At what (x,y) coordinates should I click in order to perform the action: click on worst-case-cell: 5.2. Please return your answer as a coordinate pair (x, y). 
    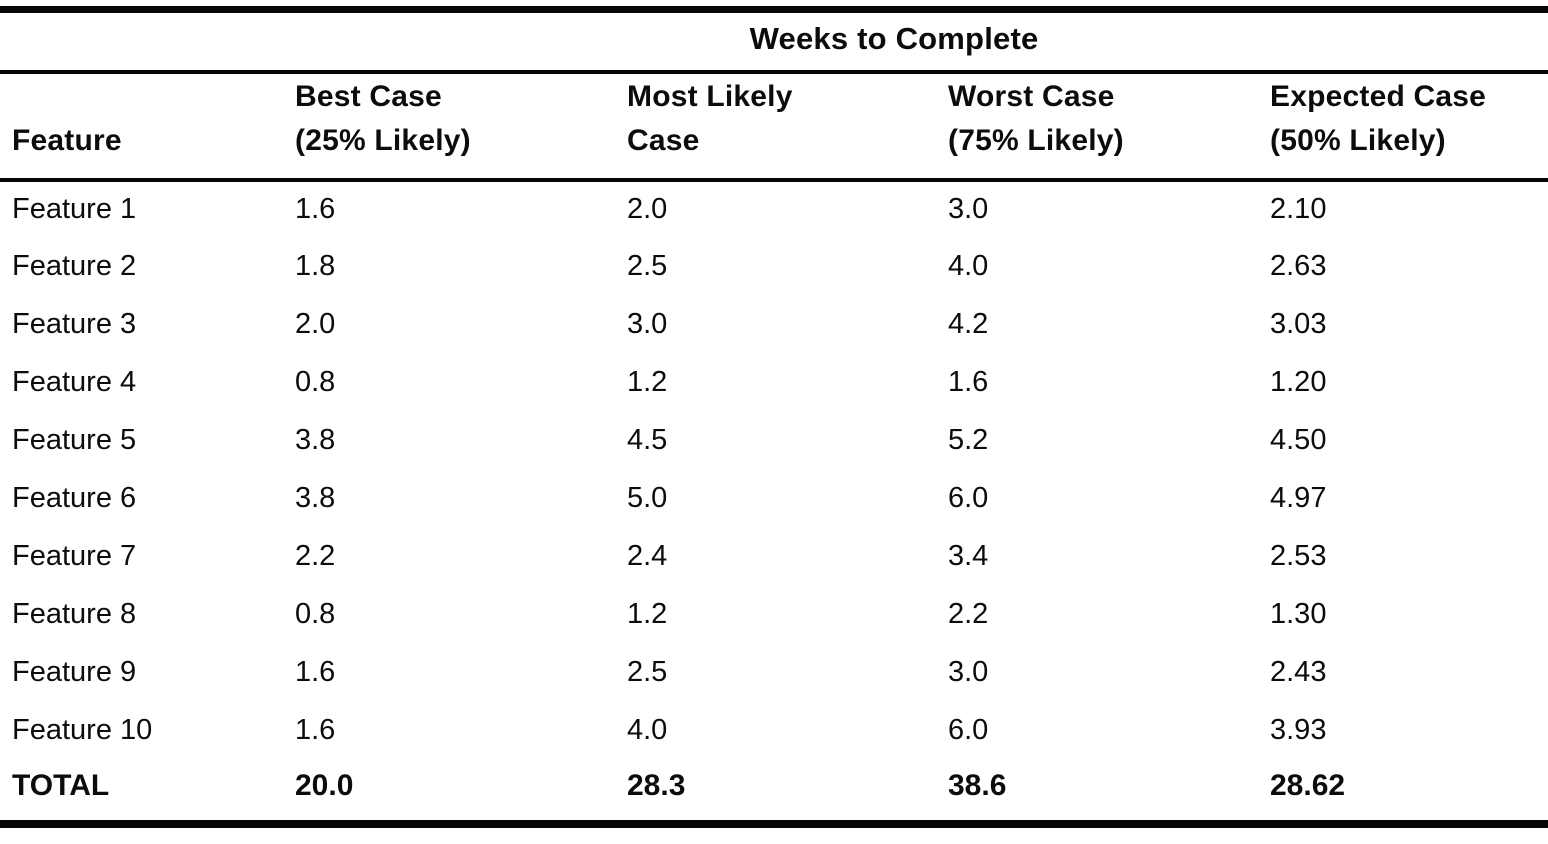
    Looking at the image, I should click on (968, 440).